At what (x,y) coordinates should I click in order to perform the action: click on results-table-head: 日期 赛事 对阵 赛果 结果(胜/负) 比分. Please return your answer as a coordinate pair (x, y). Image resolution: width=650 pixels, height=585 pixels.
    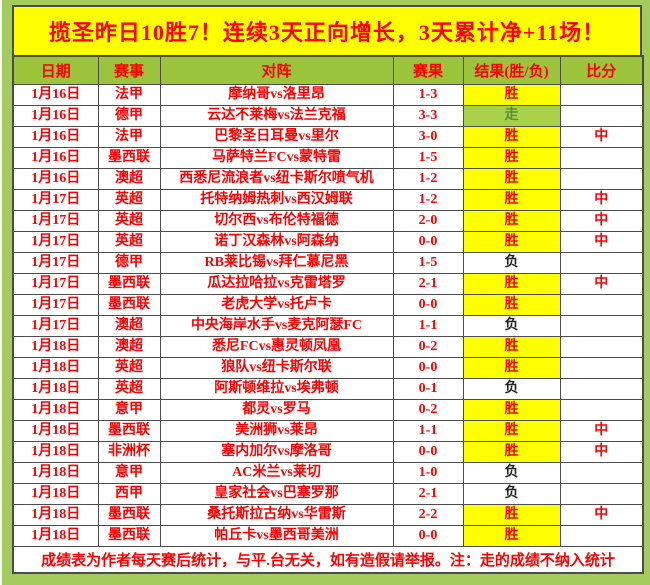
    Looking at the image, I should click on (328, 70).